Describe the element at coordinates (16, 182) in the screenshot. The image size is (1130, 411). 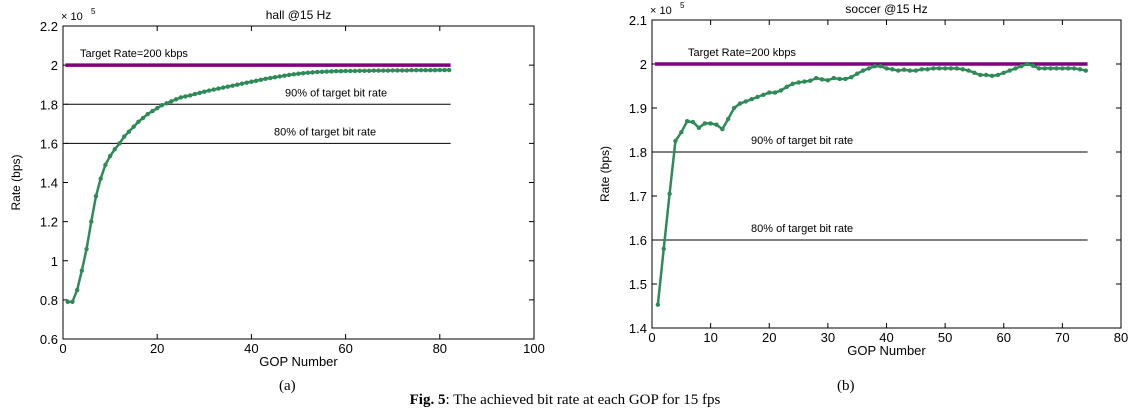
I see `y-axis-label: Rate (bps)` at that location.